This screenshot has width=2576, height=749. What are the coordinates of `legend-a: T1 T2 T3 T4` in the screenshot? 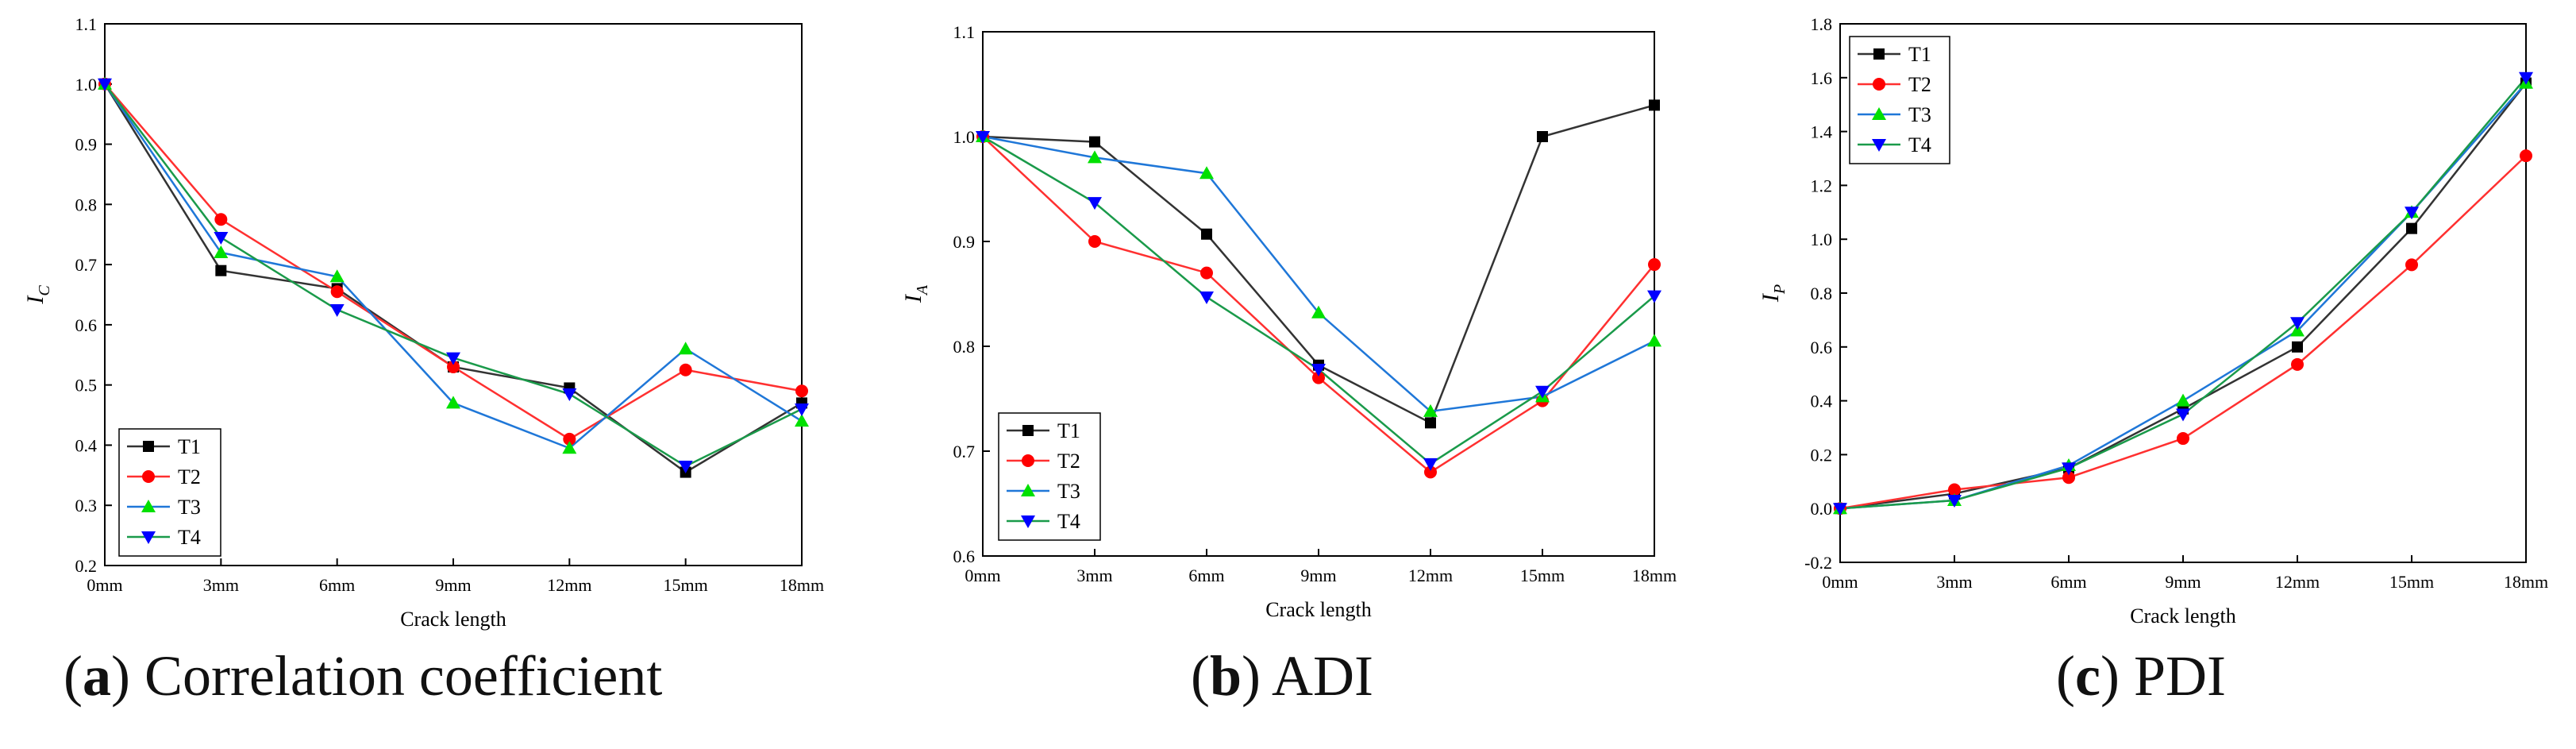 It's located at (169, 492).